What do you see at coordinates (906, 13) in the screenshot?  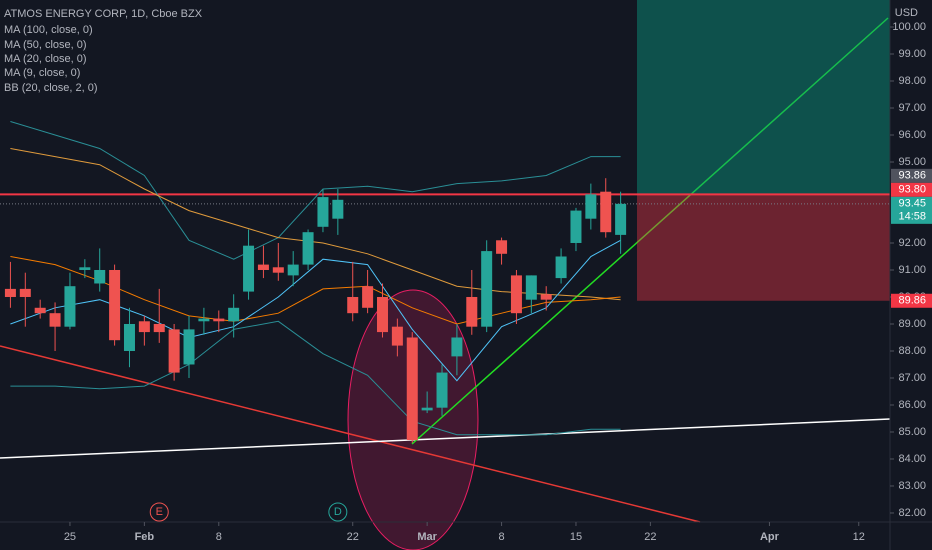 I see `currency: USD` at bounding box center [906, 13].